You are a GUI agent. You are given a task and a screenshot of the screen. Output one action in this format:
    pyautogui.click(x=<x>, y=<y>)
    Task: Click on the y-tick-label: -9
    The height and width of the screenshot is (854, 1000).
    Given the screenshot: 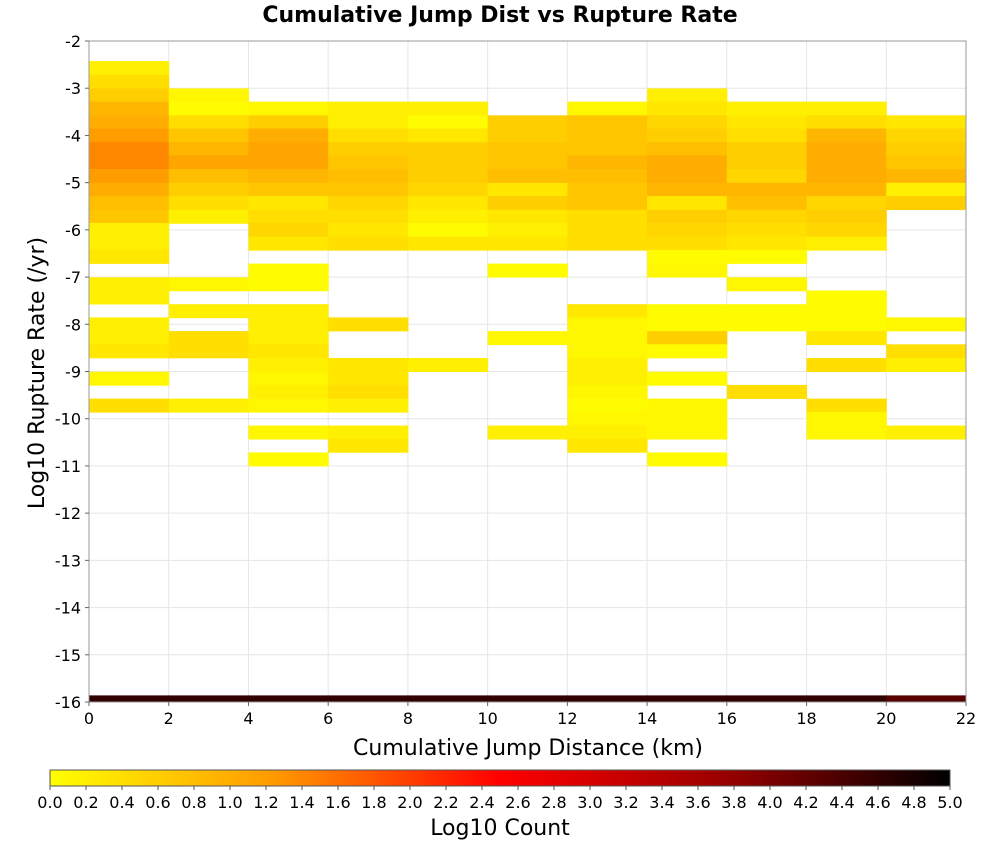 What is the action you would take?
    pyautogui.click(x=73, y=372)
    